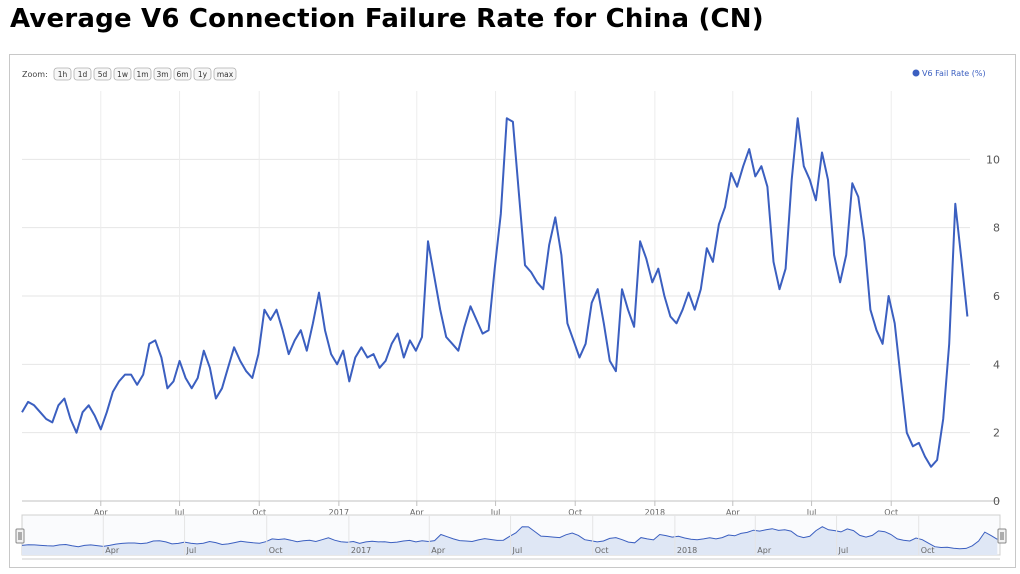  What do you see at coordinates (655, 512) in the screenshot?
I see `x-tick-label: 2018` at bounding box center [655, 512].